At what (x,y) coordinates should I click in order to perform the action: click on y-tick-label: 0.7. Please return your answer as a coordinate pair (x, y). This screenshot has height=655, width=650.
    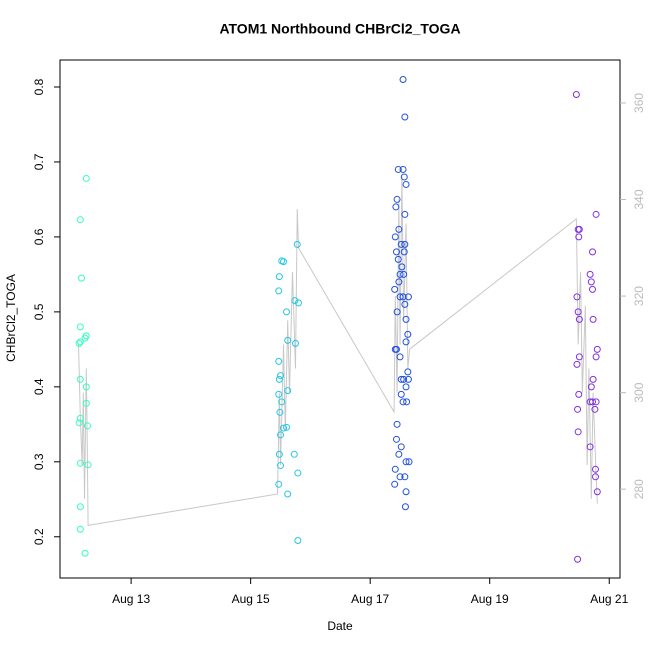
    Looking at the image, I should click on (39, 161).